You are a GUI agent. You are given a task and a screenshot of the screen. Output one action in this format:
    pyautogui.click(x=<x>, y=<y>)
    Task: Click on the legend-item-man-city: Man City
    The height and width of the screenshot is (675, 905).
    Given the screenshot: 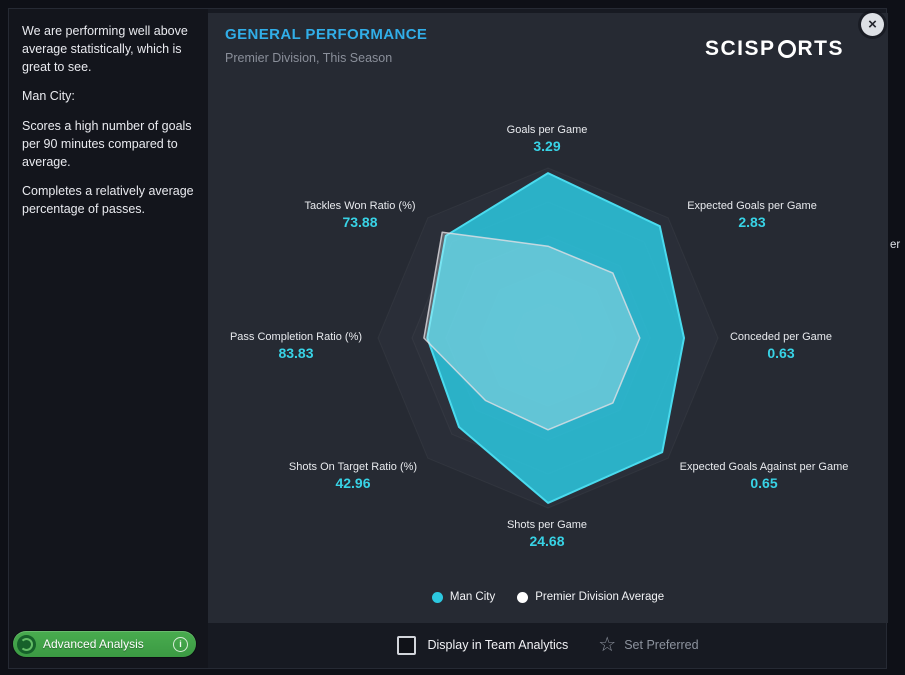 What is the action you would take?
    pyautogui.click(x=463, y=597)
    